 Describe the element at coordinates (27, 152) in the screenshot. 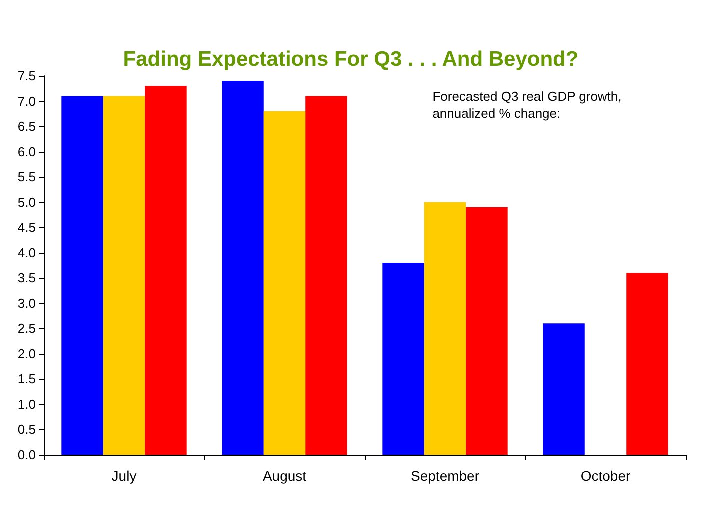

I see `y-tick-label: 6.0` at that location.